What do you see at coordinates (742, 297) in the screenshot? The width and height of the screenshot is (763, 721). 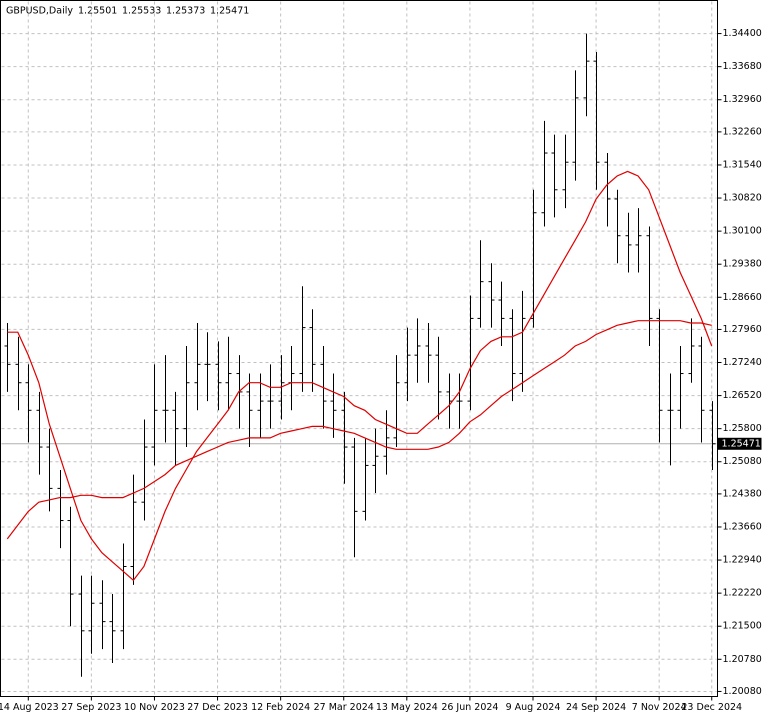 I see `y-tick-label: 1.28660` at bounding box center [742, 297].